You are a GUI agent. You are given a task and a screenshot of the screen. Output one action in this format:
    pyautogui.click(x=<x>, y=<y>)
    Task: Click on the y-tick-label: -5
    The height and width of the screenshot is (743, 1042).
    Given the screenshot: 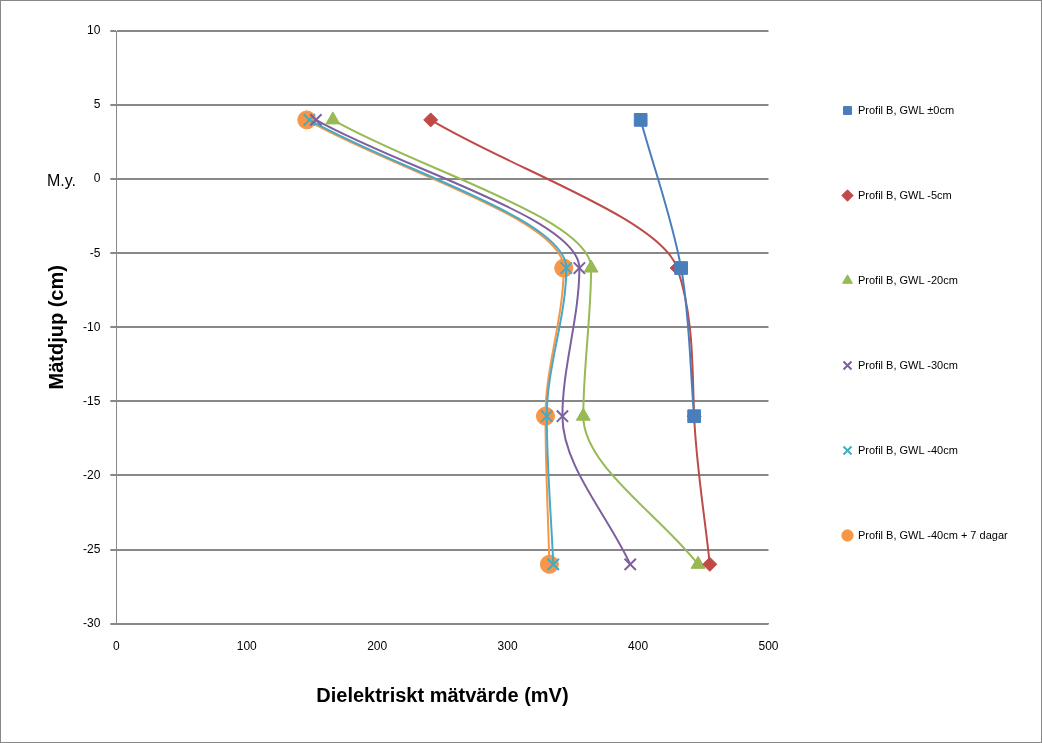 What is the action you would take?
    pyautogui.click(x=95, y=252)
    